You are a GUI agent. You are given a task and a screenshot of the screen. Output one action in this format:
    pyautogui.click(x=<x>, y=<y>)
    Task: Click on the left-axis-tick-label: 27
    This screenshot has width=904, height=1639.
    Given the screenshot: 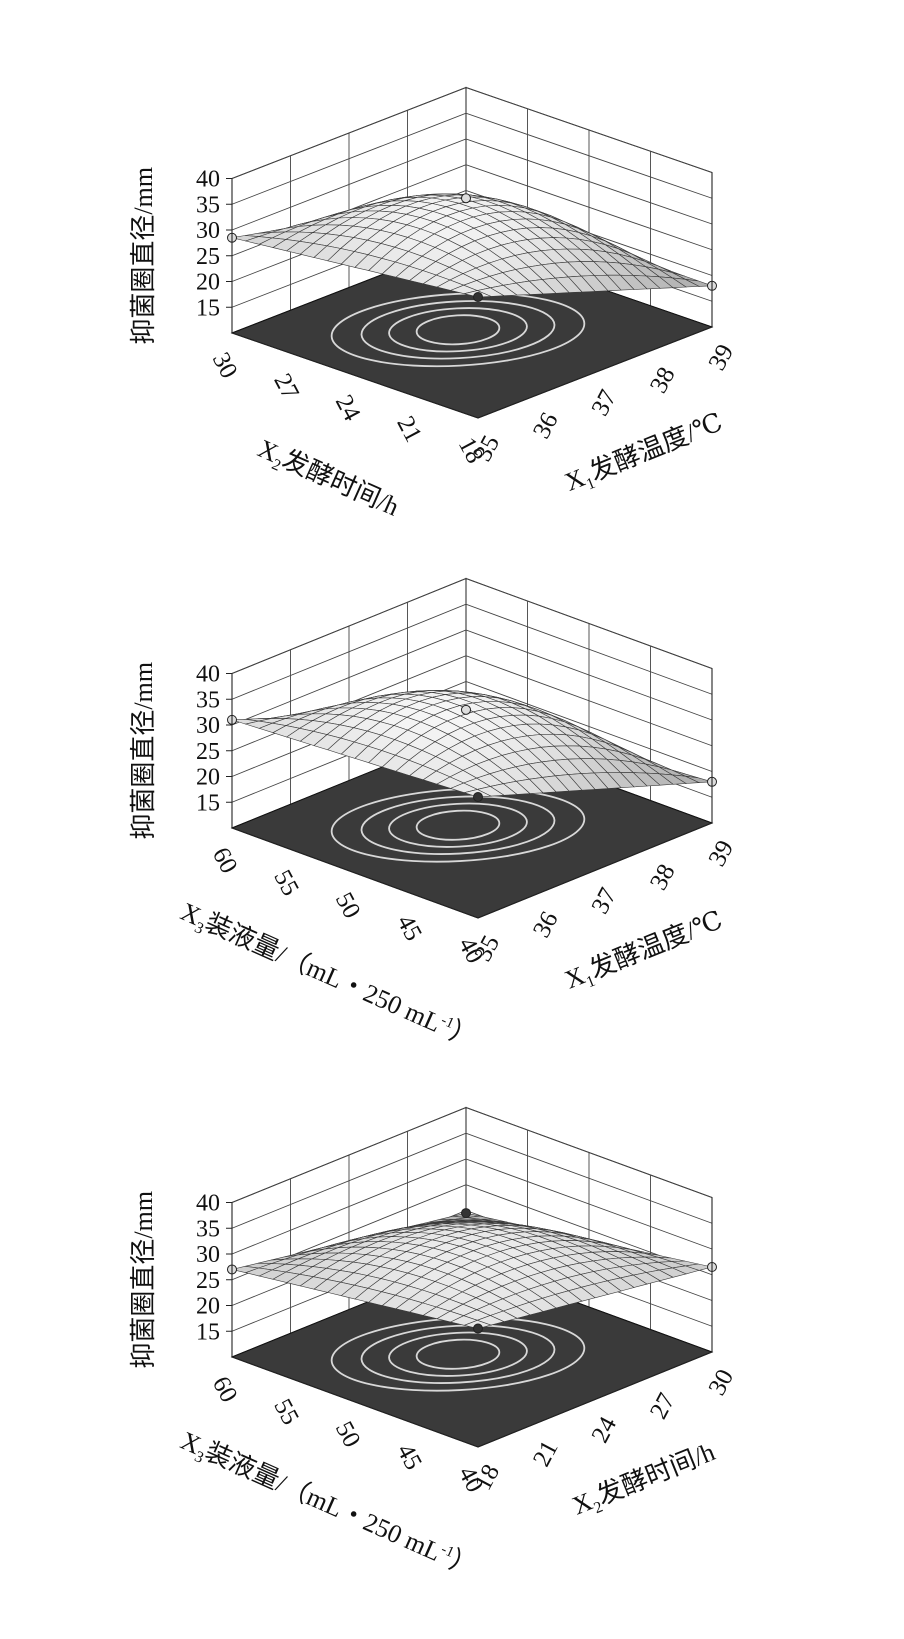 What is the action you would take?
    pyautogui.click(x=286, y=386)
    